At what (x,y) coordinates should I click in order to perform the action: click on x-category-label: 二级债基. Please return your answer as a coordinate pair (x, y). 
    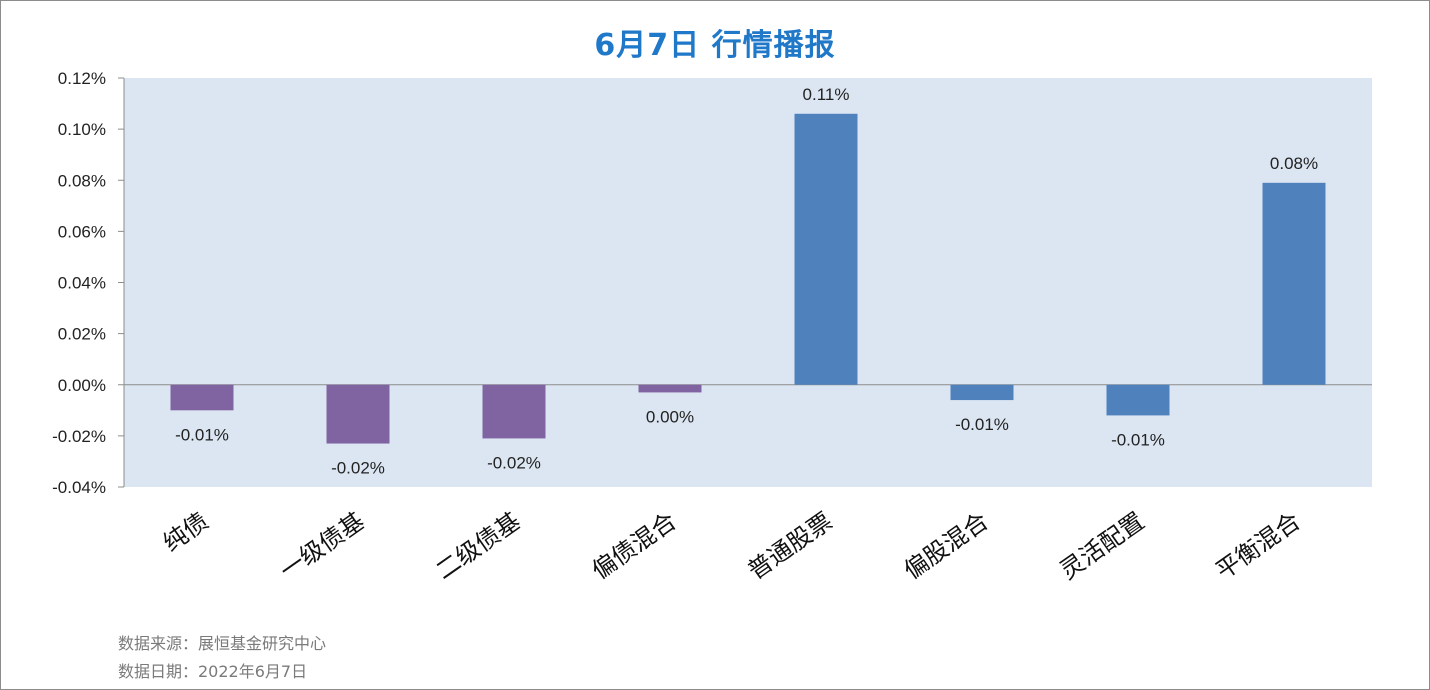
    Looking at the image, I should click on (478, 546).